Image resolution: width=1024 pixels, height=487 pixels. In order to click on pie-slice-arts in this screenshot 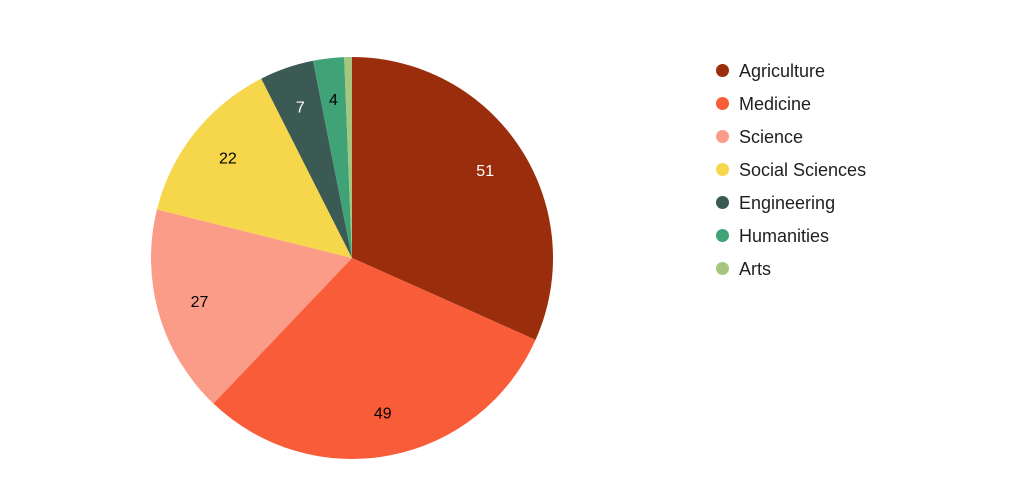, I will do `click(348, 157)`.